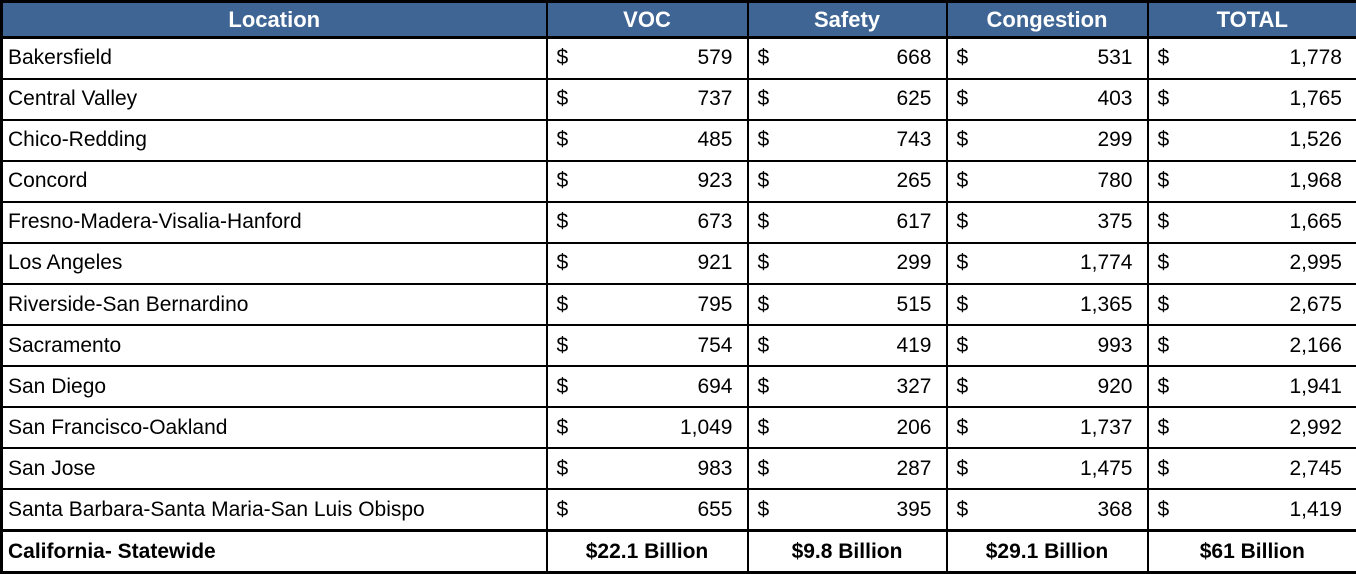 The width and height of the screenshot is (1356, 574). I want to click on congestion-cell: $ 368, so click(1047, 510).